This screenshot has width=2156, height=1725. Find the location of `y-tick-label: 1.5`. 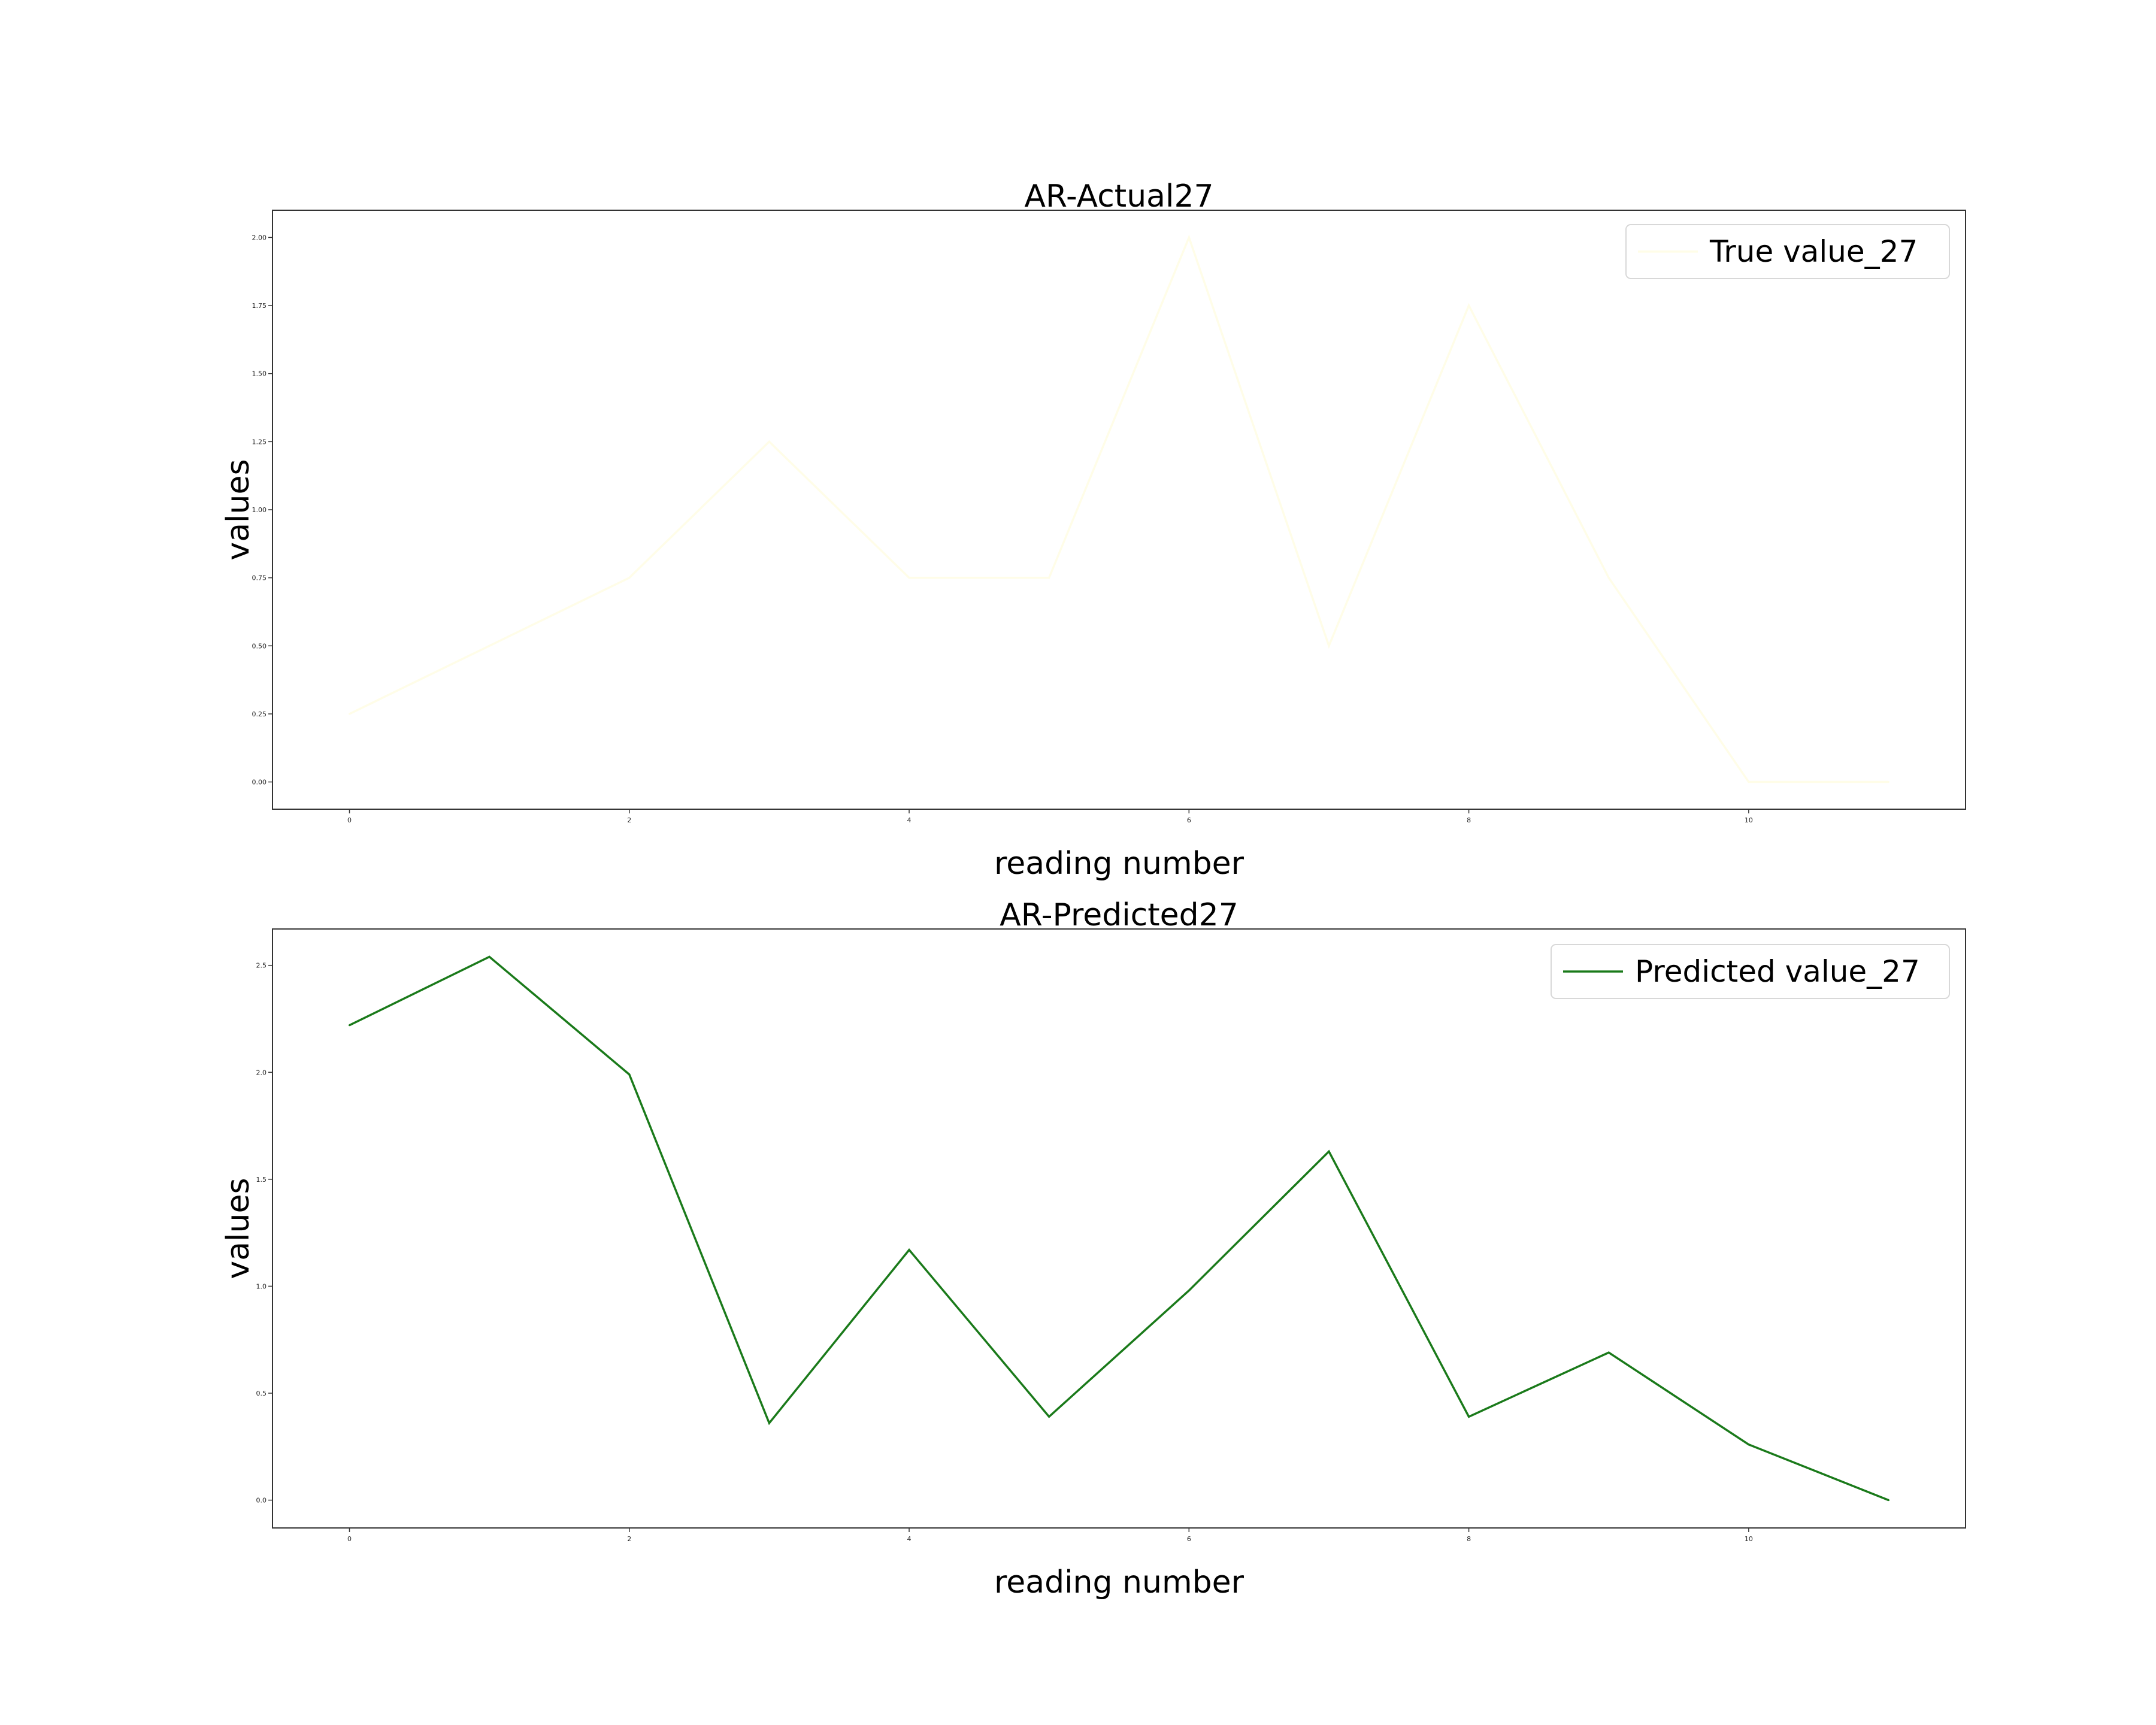

y-tick-label: 1.5 is located at coordinates (261, 1180).